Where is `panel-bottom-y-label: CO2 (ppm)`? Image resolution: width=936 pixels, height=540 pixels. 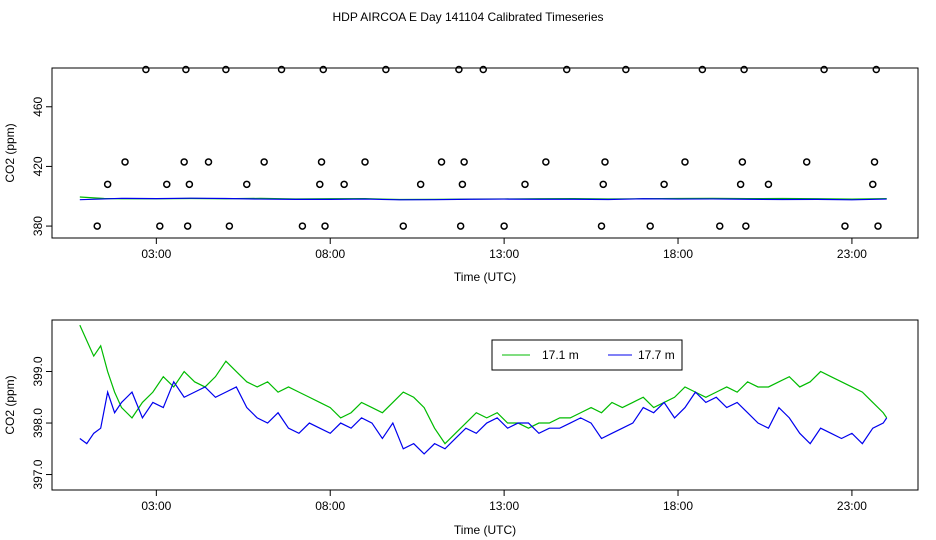 panel-bottom-y-label: CO2 (ppm) is located at coordinates (10, 404).